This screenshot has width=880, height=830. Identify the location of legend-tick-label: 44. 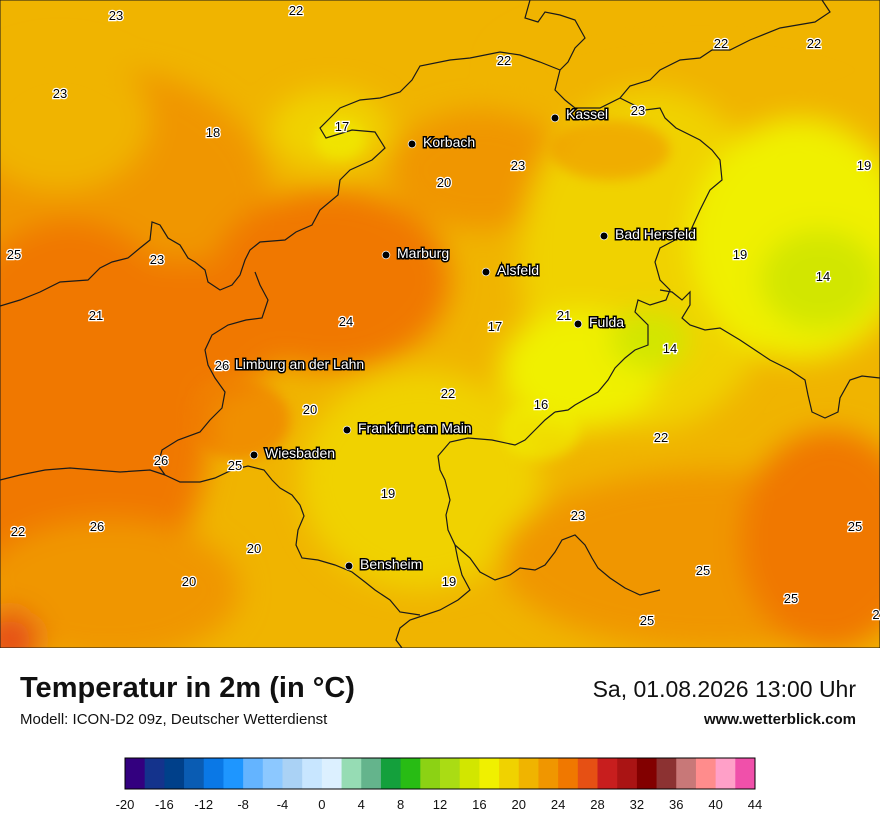
(755, 804).